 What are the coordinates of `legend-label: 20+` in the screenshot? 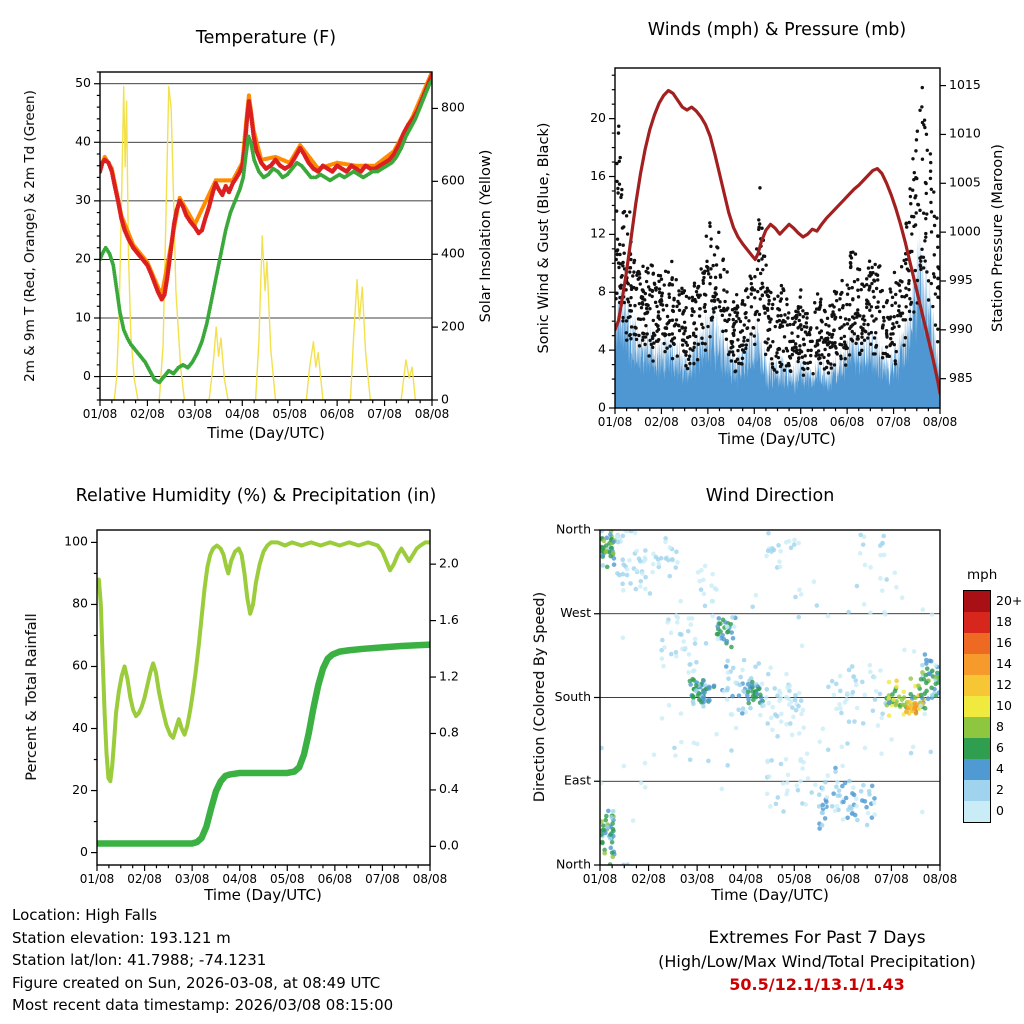 It's located at (1009, 600).